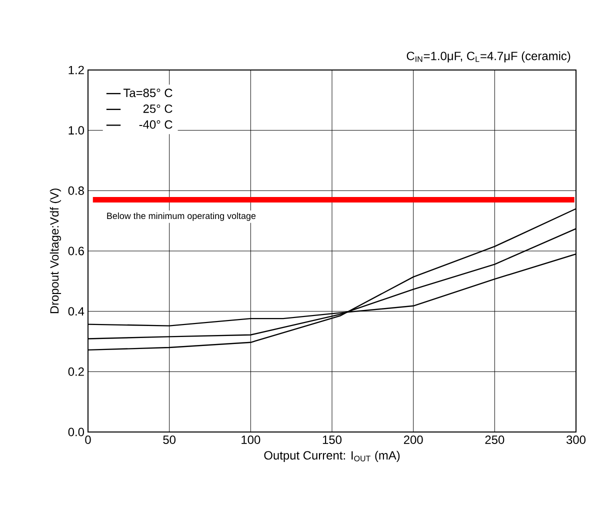  What do you see at coordinates (76, 70) in the screenshot?
I see `y-tick-label: 1.2` at bounding box center [76, 70].